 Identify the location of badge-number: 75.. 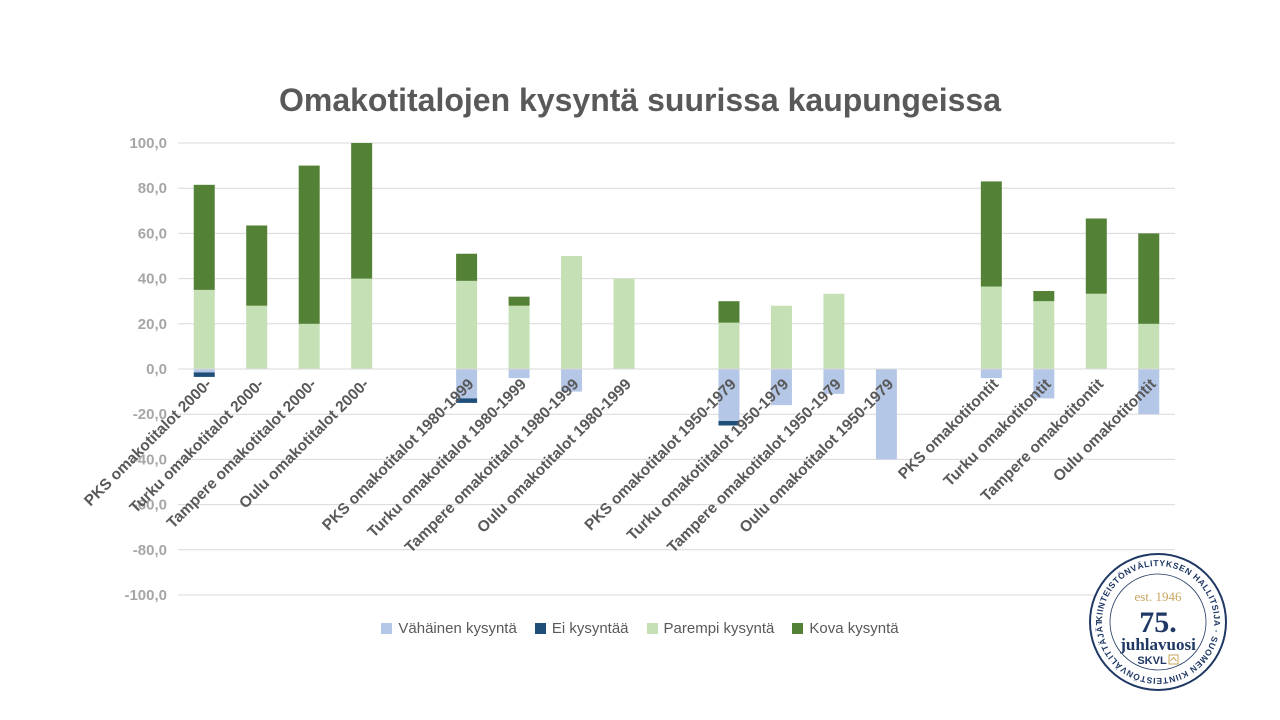
(1158, 622).